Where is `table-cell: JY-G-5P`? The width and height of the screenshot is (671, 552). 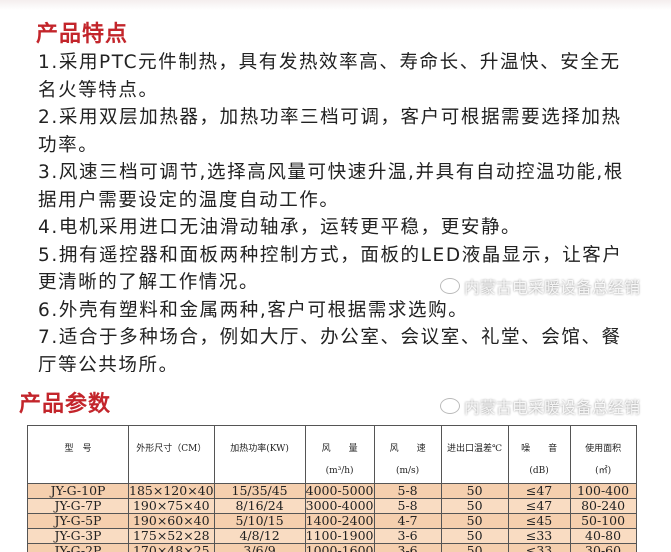
table-cell: JY-G-5P is located at coordinates (78, 521).